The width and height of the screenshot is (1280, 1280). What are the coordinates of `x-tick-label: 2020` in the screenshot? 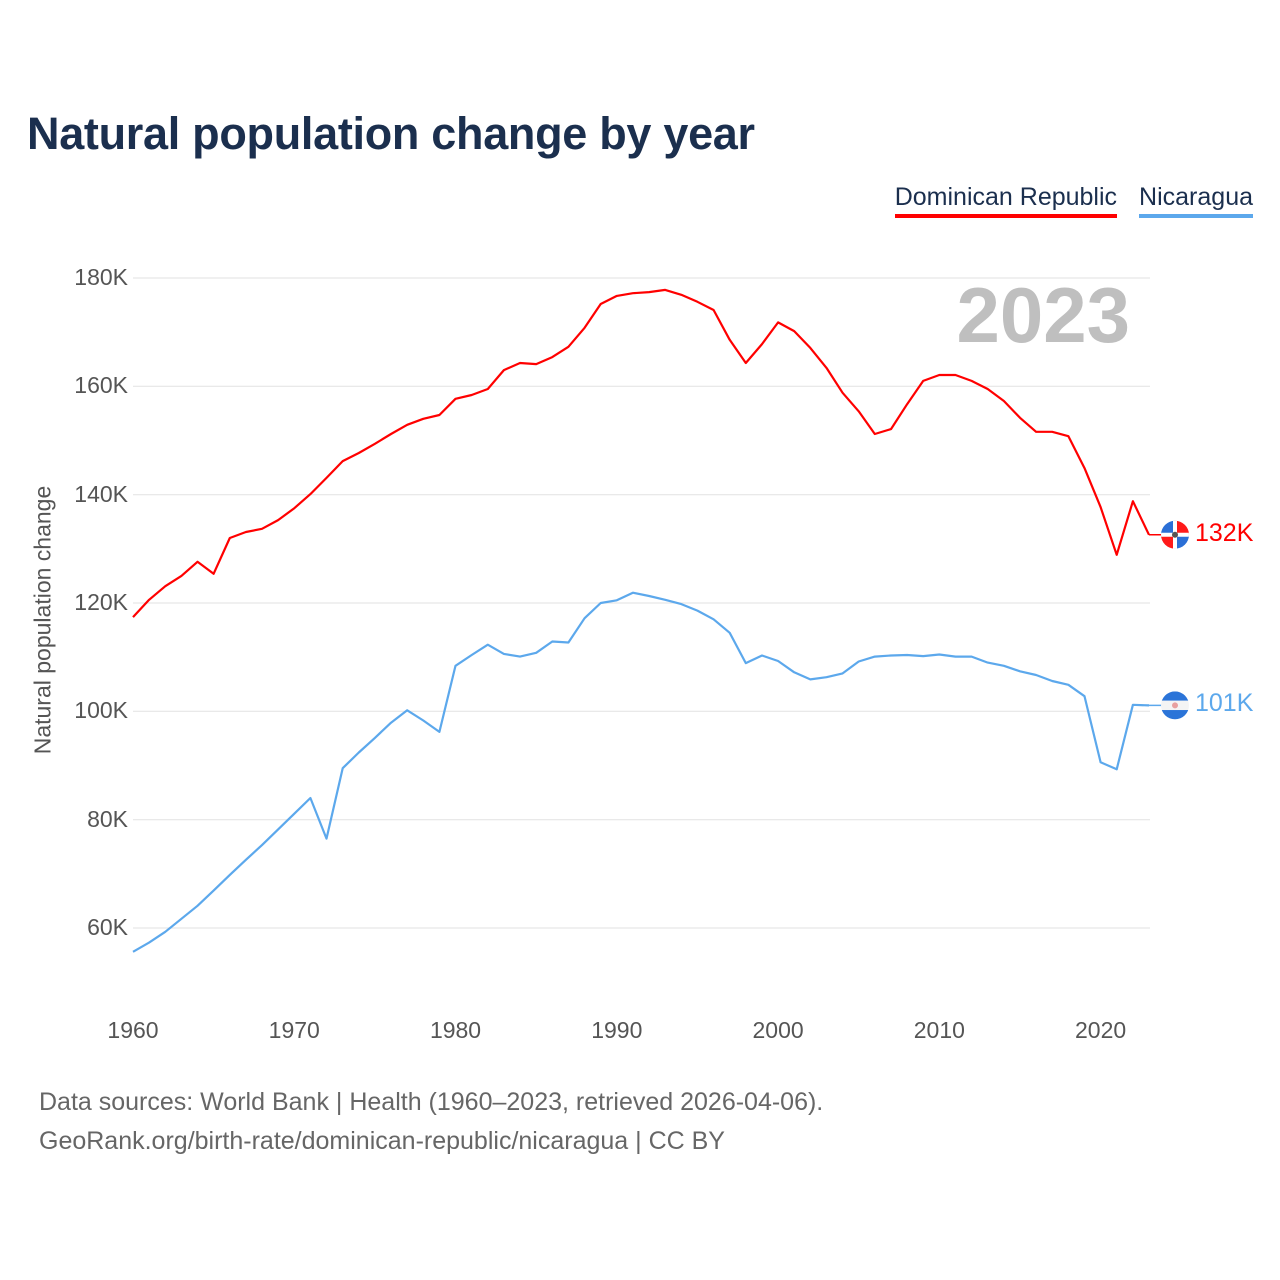 It's located at (1101, 1030).